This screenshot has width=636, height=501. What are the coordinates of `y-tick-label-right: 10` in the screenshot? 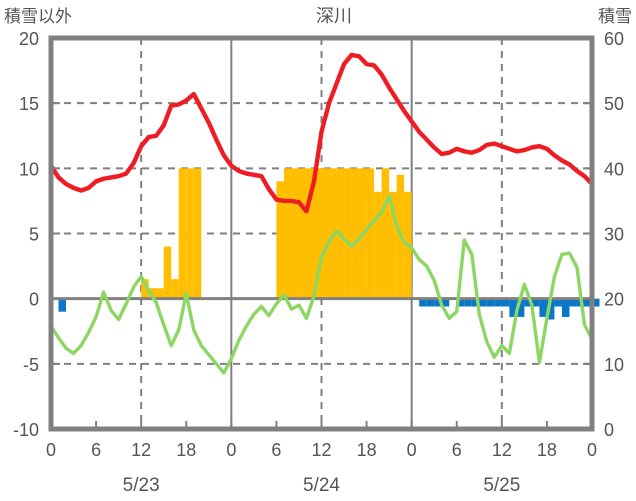 It's located at (614, 365).